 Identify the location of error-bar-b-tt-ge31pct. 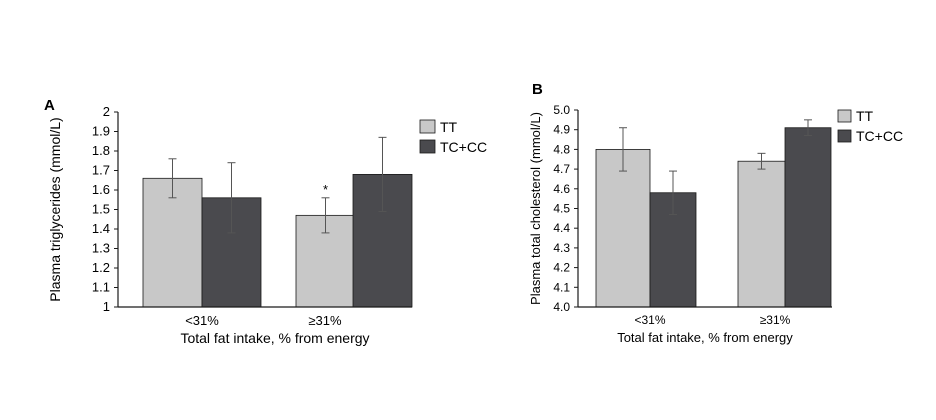
(761, 161).